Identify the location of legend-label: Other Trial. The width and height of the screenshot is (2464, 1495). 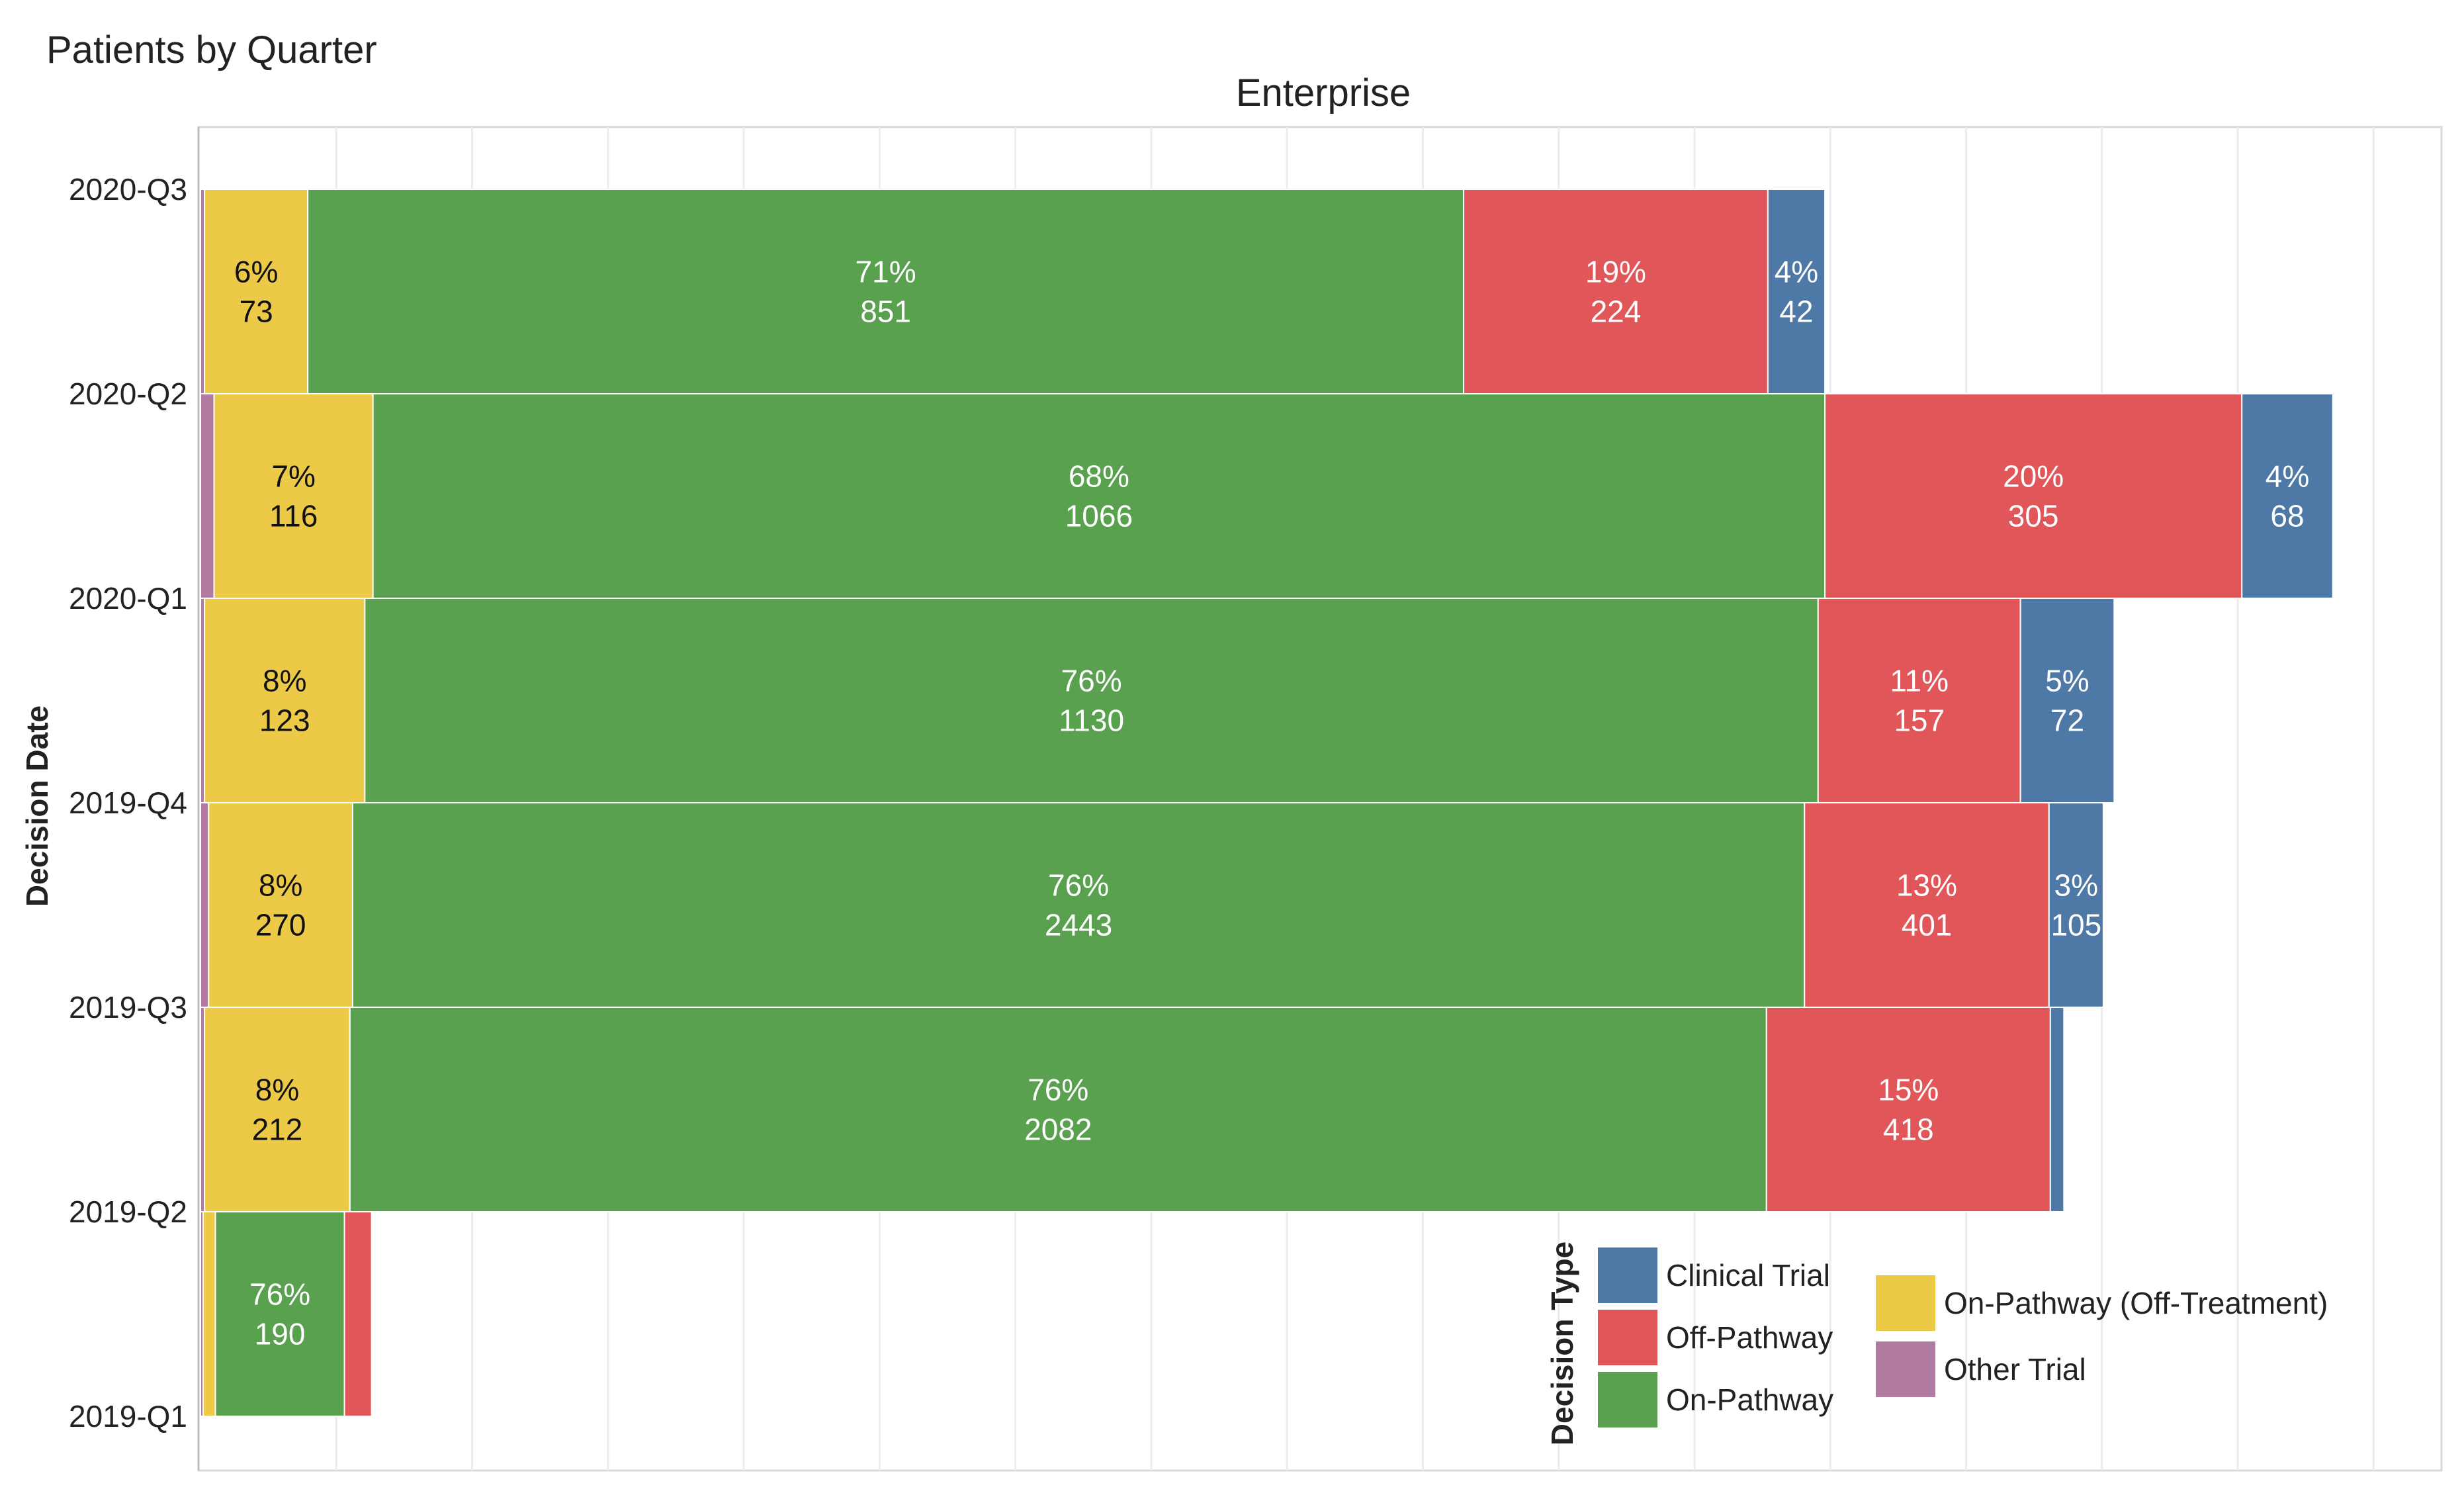
(2015, 1369).